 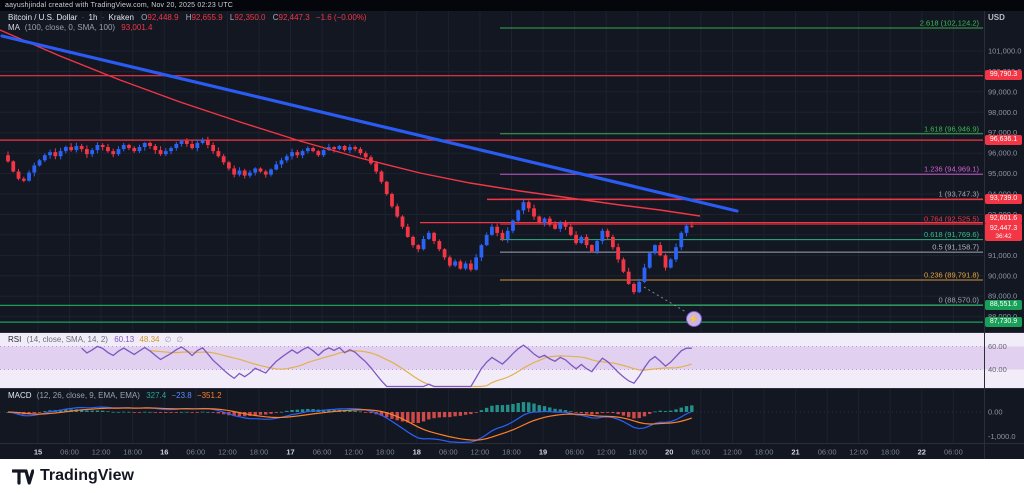 I want to click on svg-text: 99,000.0, so click(x=1002, y=91).